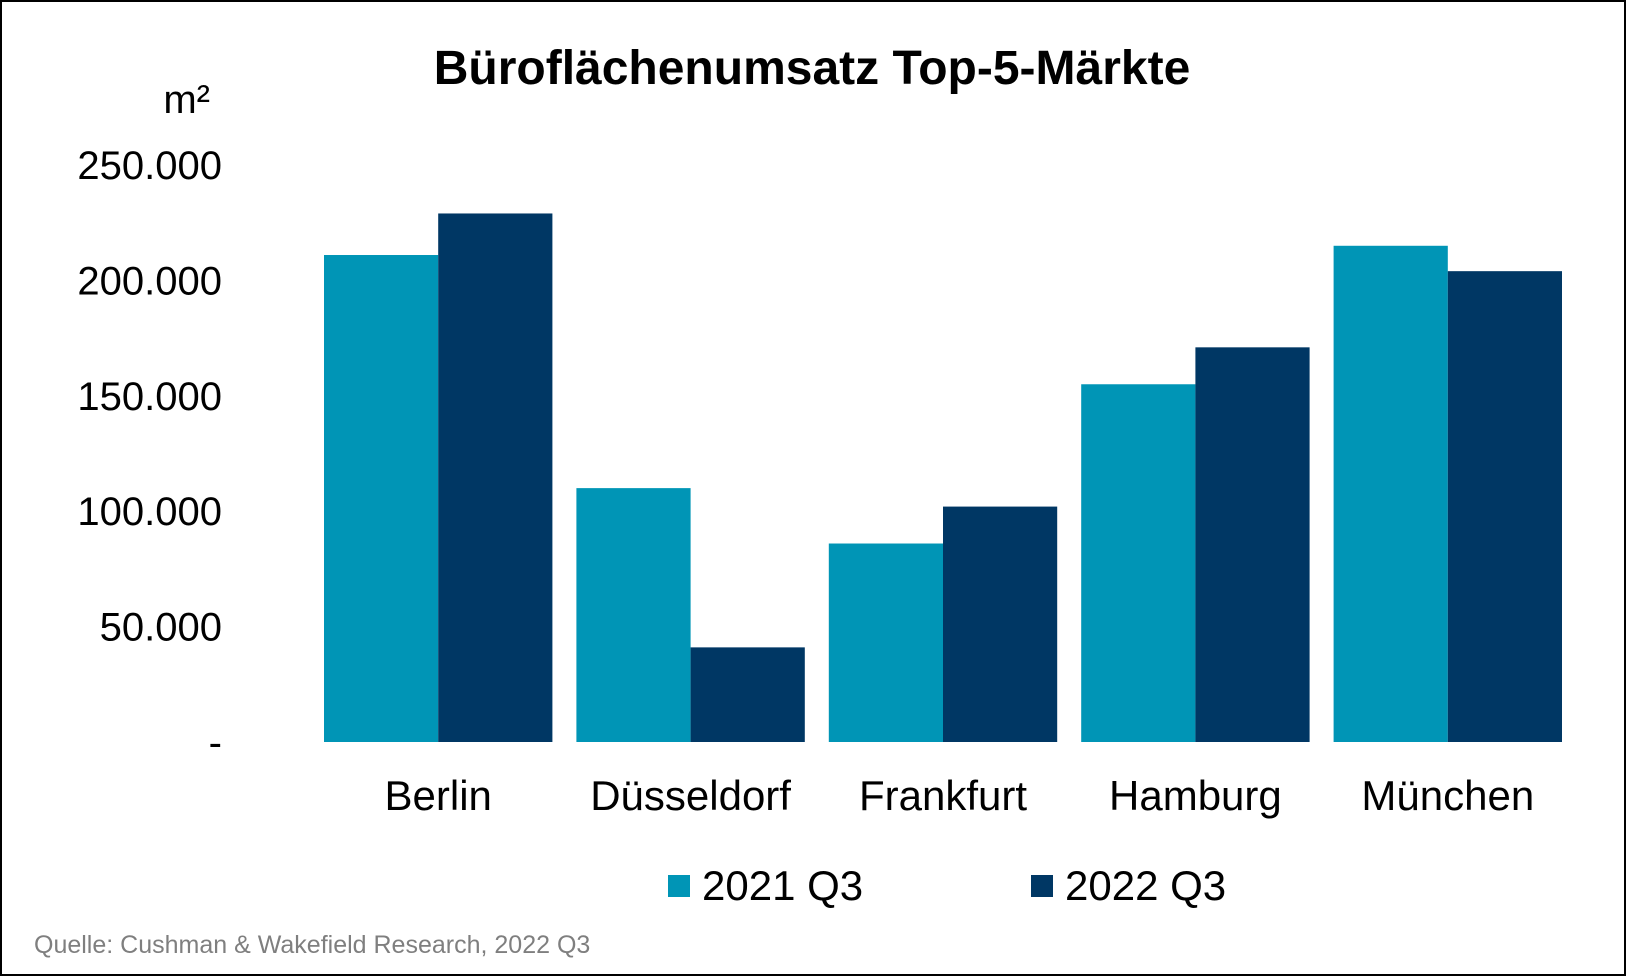  I want to click on bar-hamburg-2021-q3, so click(1138, 563).